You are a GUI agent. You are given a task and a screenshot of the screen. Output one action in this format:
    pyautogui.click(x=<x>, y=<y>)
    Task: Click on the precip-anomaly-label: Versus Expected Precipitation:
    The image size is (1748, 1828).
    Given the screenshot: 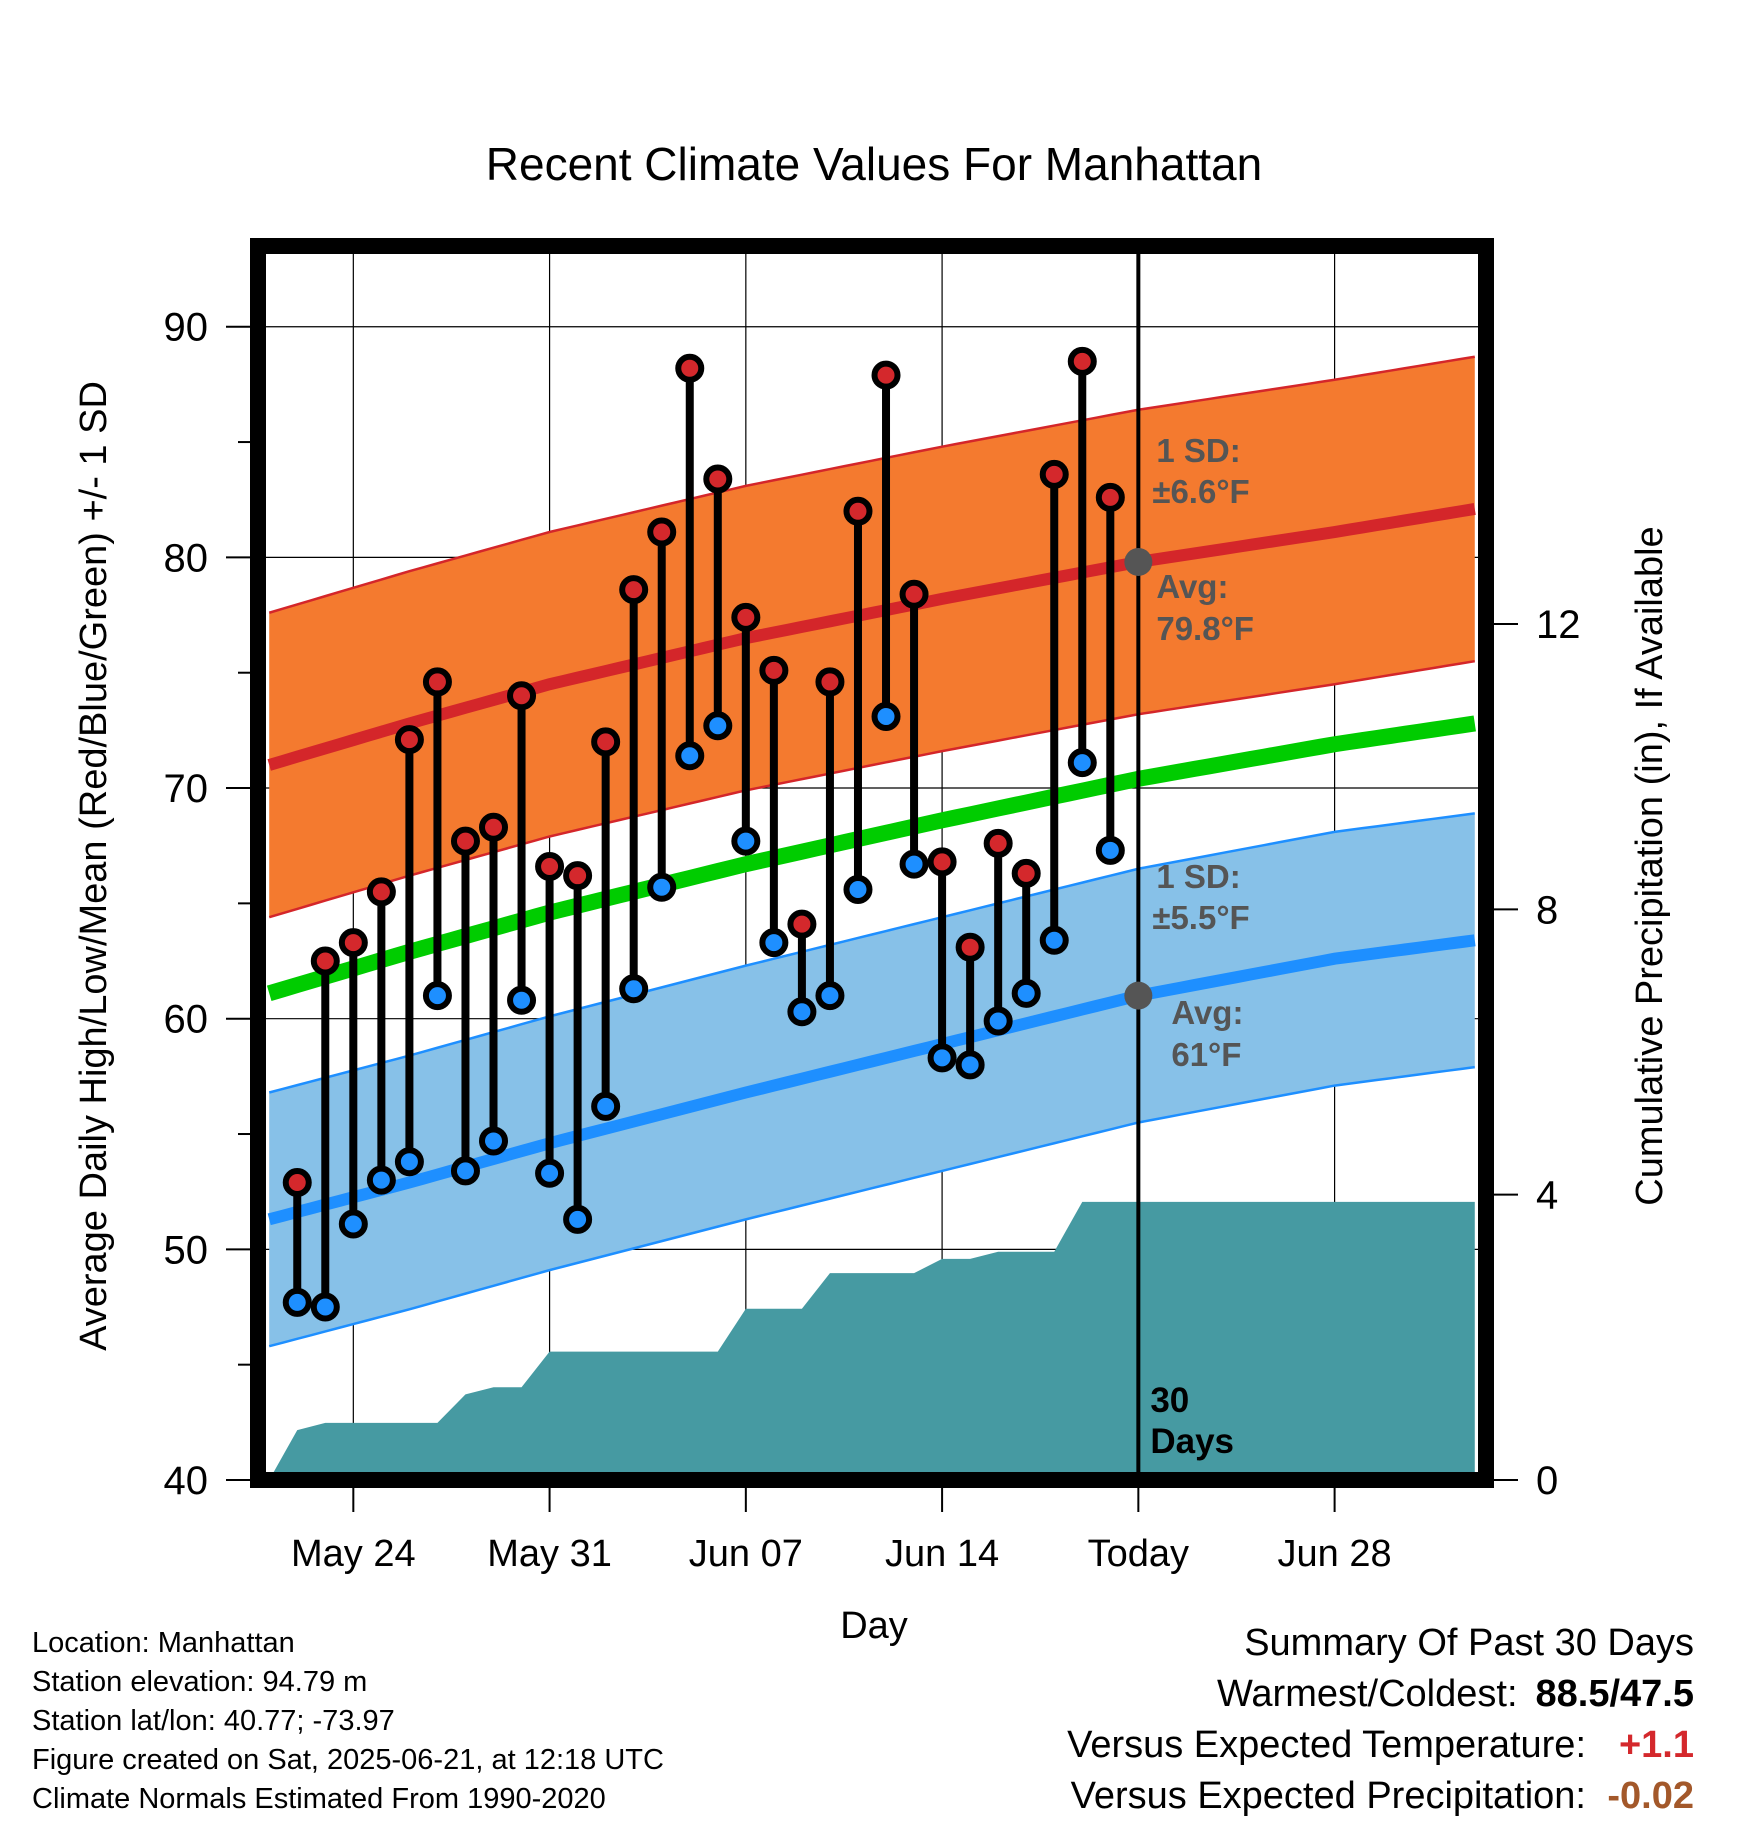 What is the action you would take?
    pyautogui.click(x=1328, y=1796)
    